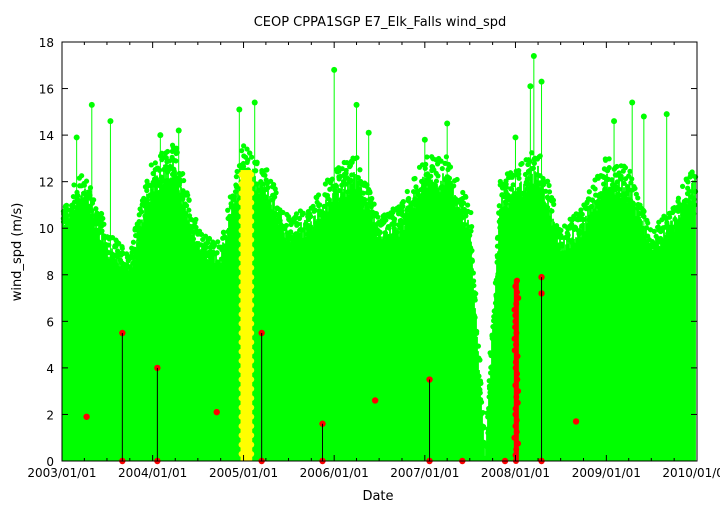 This screenshot has width=720, height=508. What do you see at coordinates (46, 90) in the screenshot?
I see `y-tick-label: 16` at bounding box center [46, 90].